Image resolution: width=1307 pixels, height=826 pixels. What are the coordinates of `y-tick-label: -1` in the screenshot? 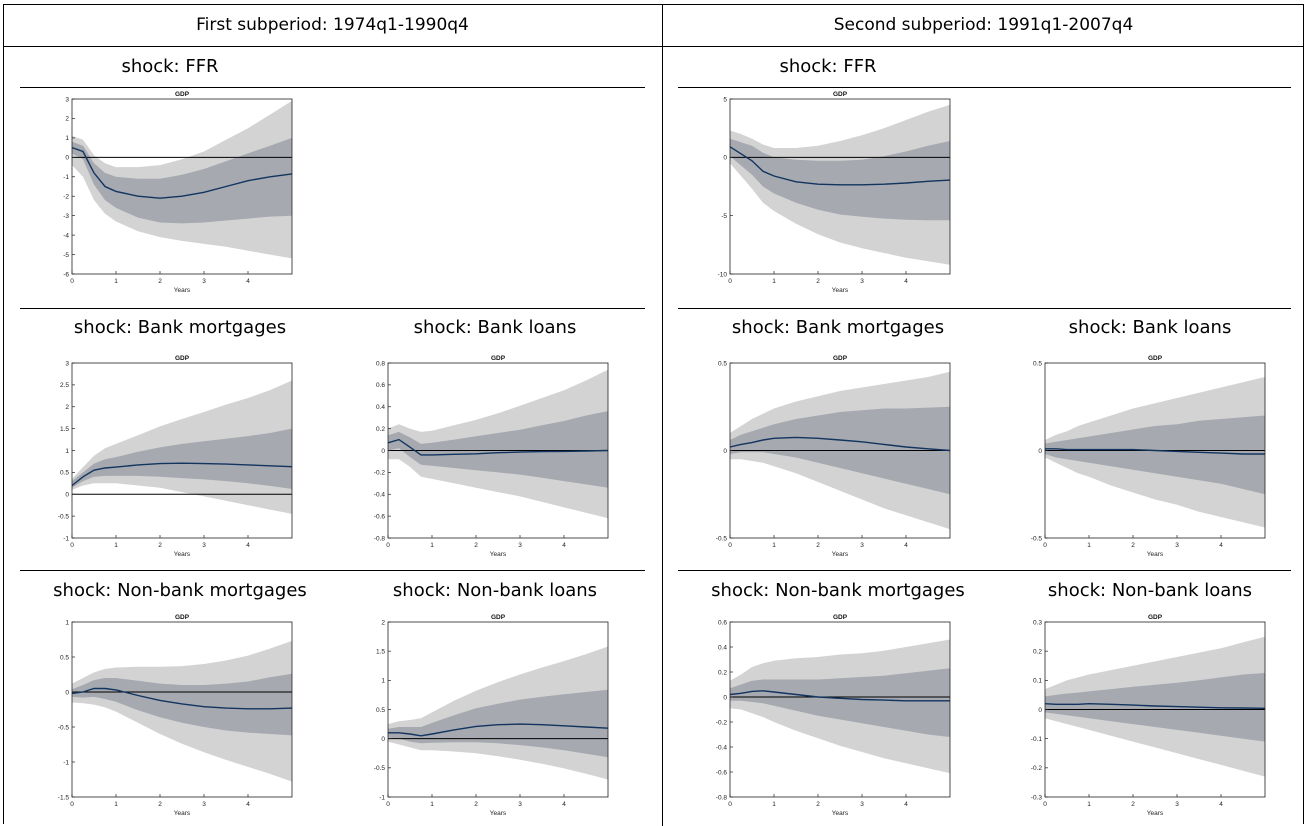 It's located at (66, 538).